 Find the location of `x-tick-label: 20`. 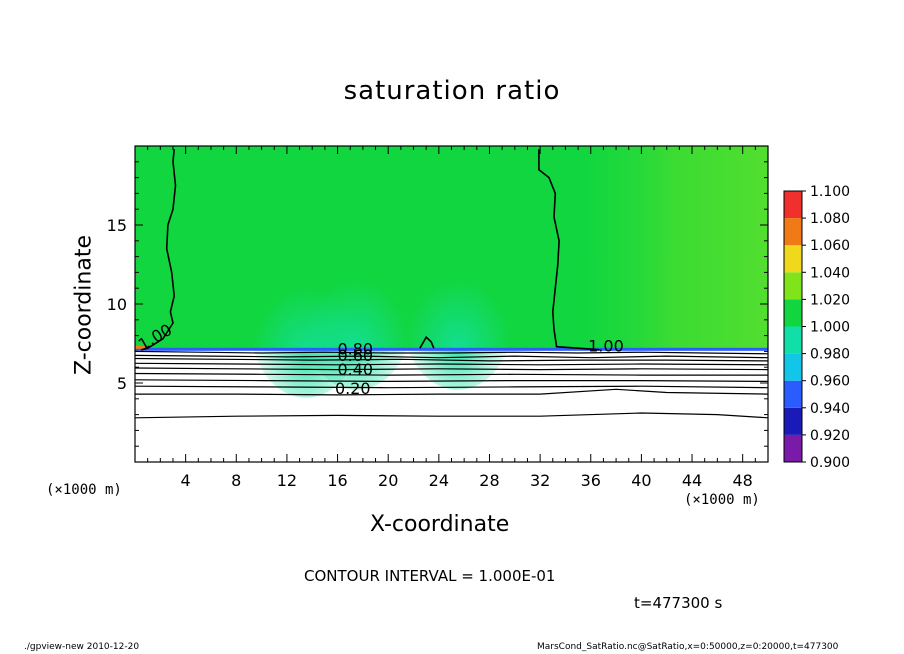

x-tick-label: 20 is located at coordinates (388, 480).